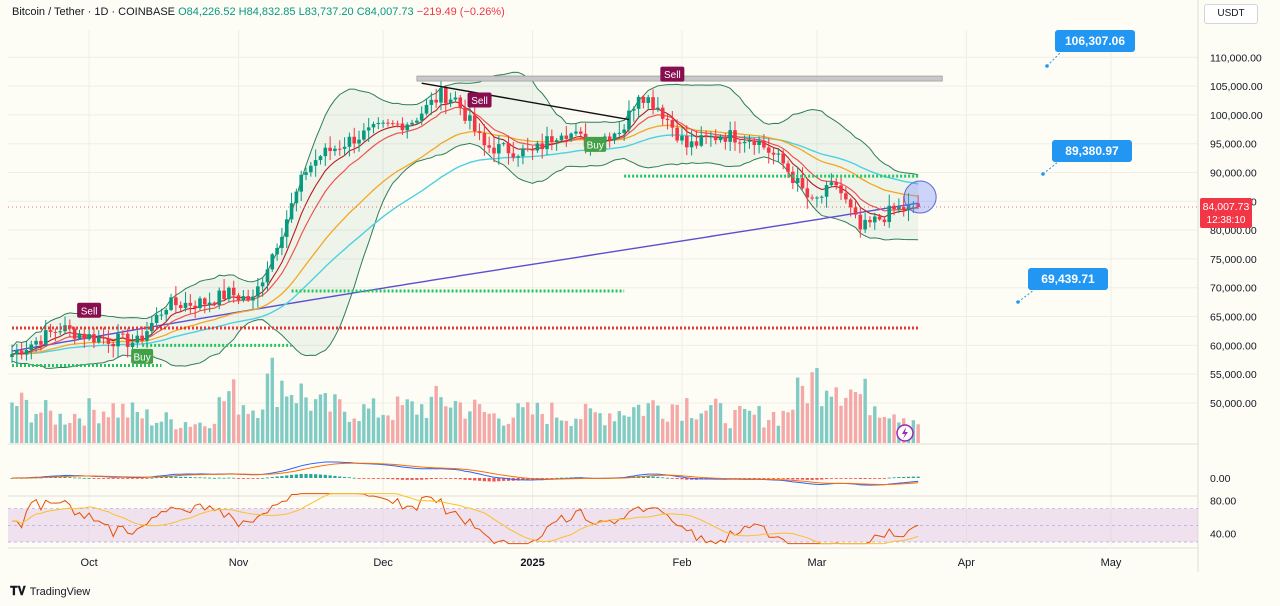  I want to click on time-tick-label: Feb, so click(681, 563).